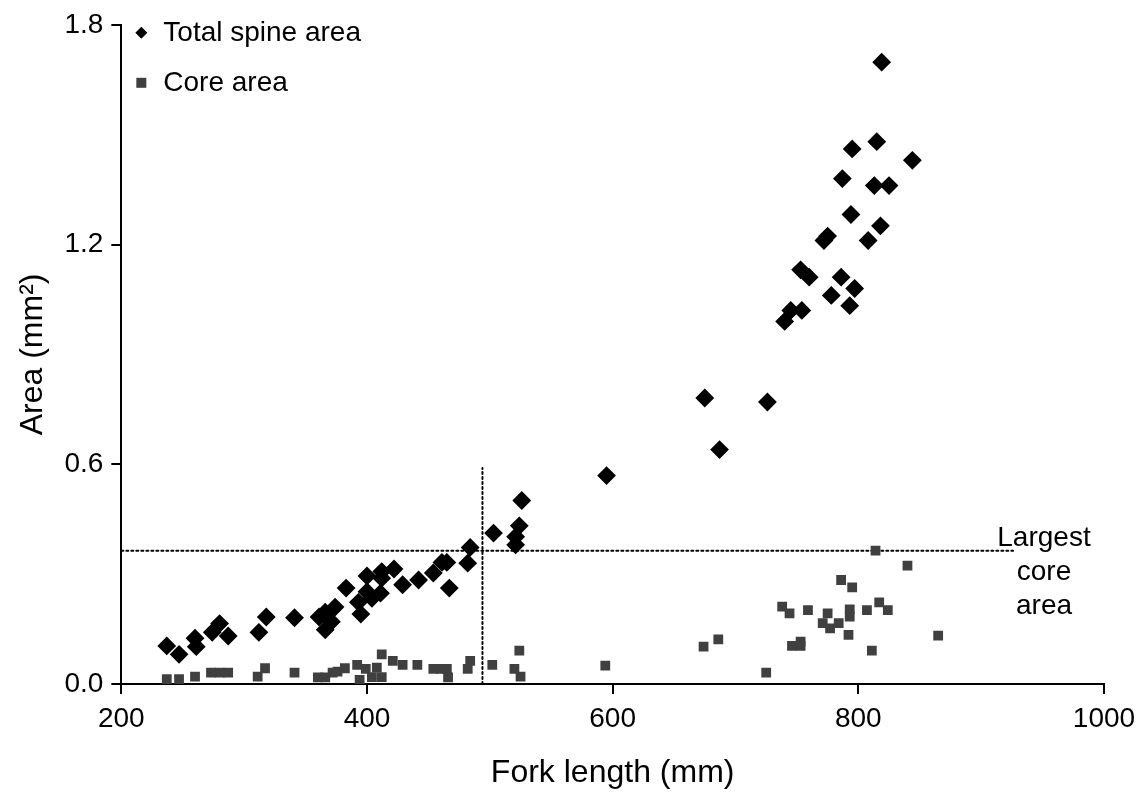 The height and width of the screenshot is (806, 1144). Describe the element at coordinates (31, 354) in the screenshot. I see `y-axis-title: Area (mm²)` at that location.